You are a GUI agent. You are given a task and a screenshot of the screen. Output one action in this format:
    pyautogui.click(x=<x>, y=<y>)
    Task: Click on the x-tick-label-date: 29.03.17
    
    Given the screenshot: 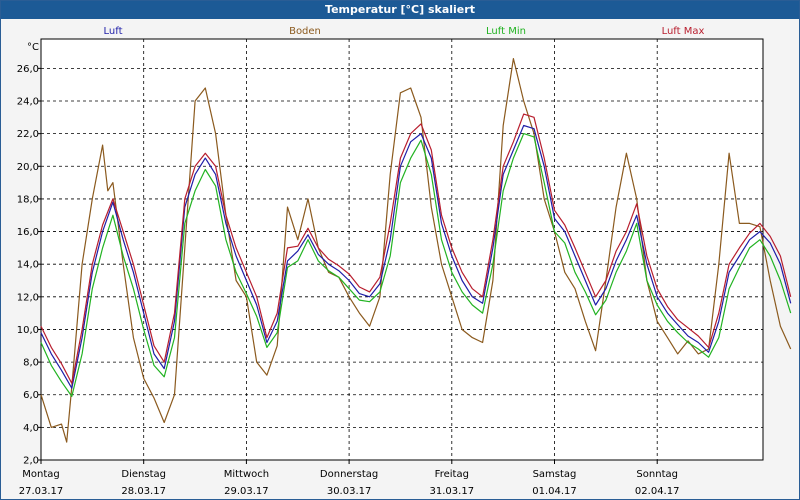 What is the action you would take?
    pyautogui.click(x=246, y=491)
    